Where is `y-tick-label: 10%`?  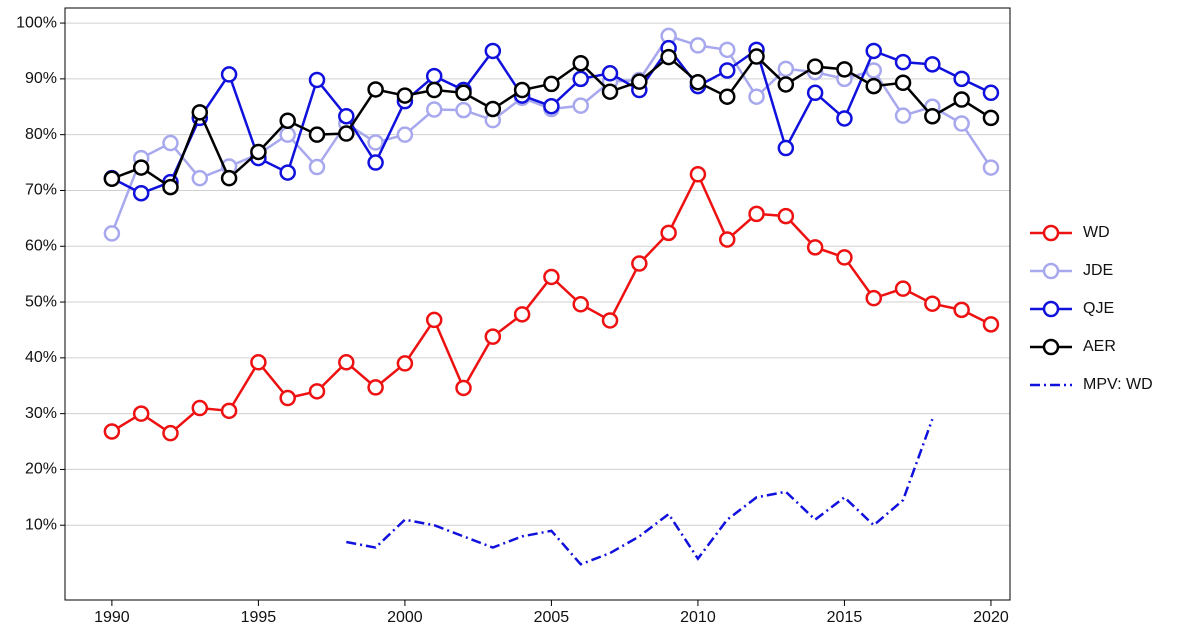
y-tick-label: 10% is located at coordinates (41, 524).